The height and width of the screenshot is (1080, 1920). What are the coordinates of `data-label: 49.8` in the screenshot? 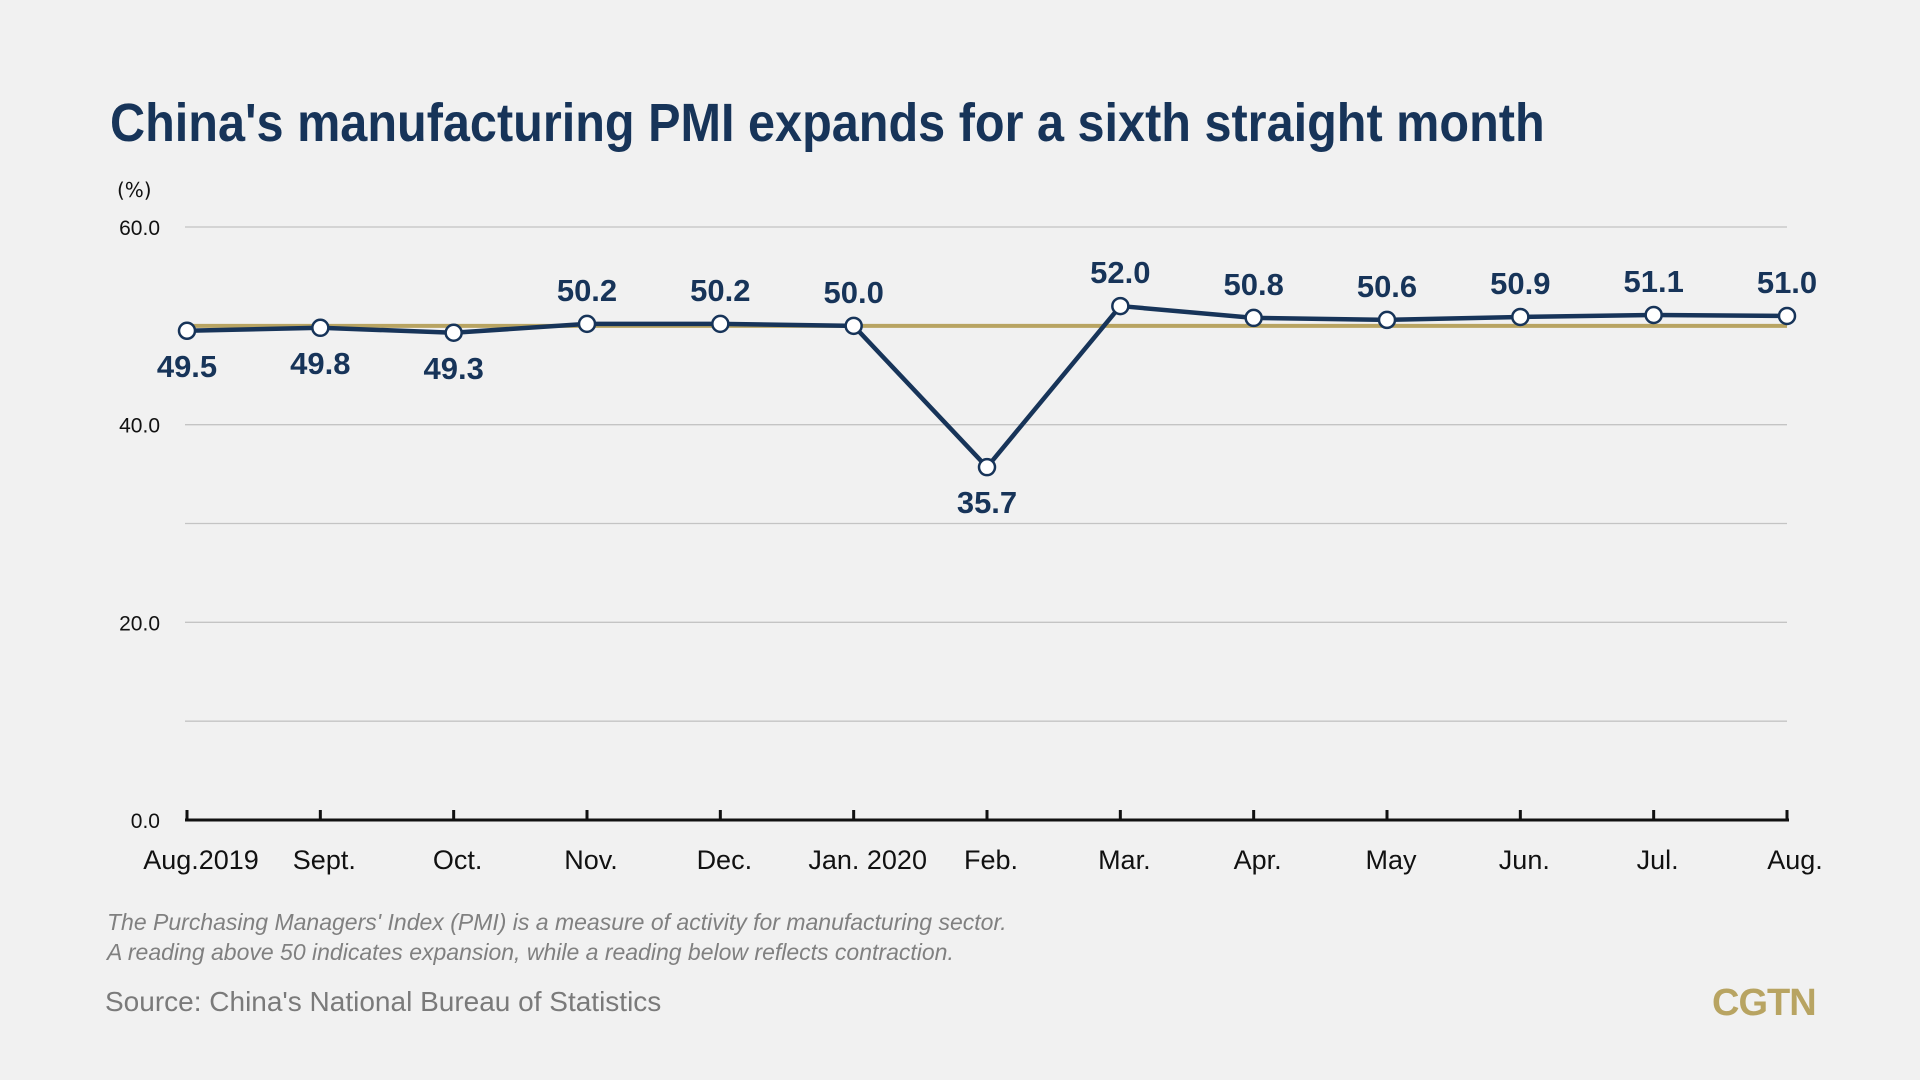 It's located at (320, 363).